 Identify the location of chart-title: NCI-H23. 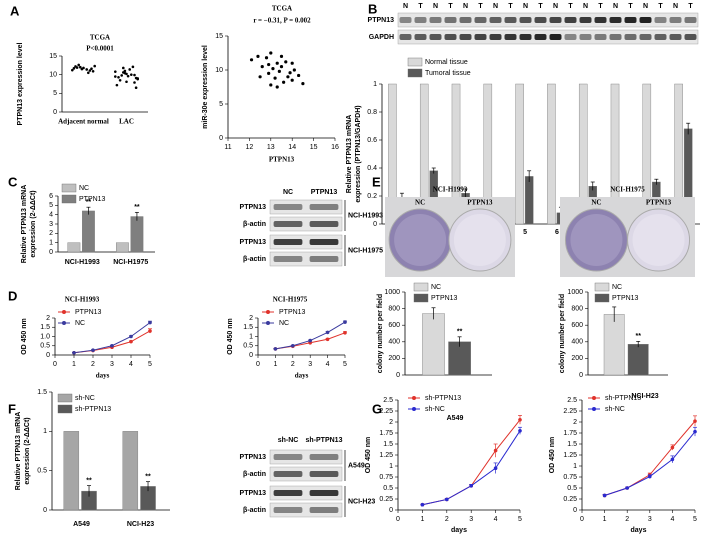
(644, 396).